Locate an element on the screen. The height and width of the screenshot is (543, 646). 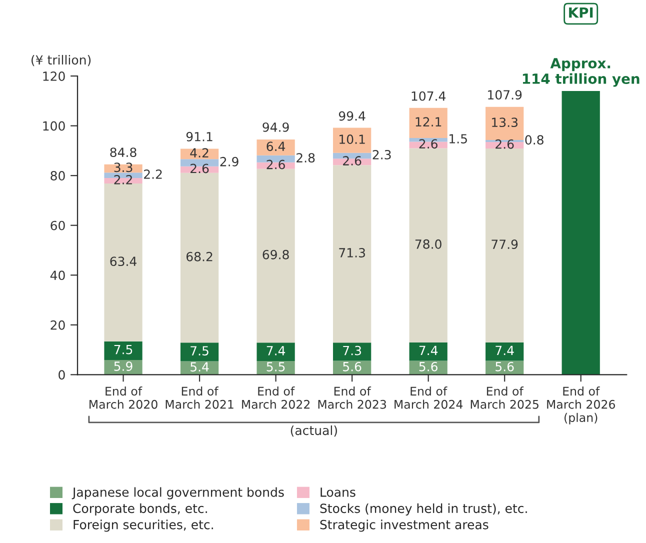
data-label: 13.3 is located at coordinates (505, 123).